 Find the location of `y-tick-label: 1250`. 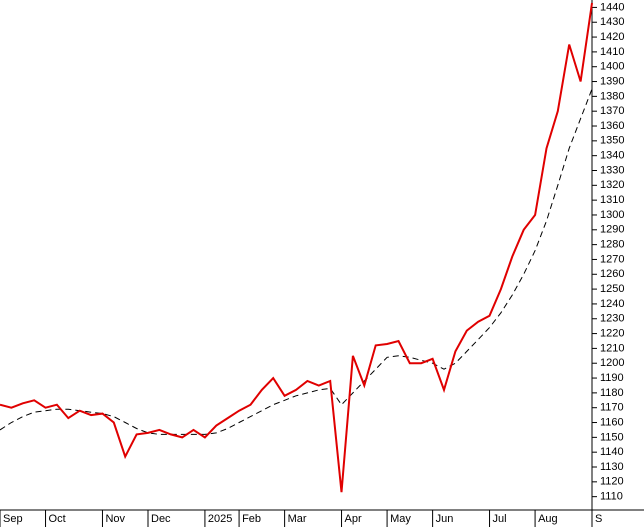

y-tick-label: 1250 is located at coordinates (612, 289).